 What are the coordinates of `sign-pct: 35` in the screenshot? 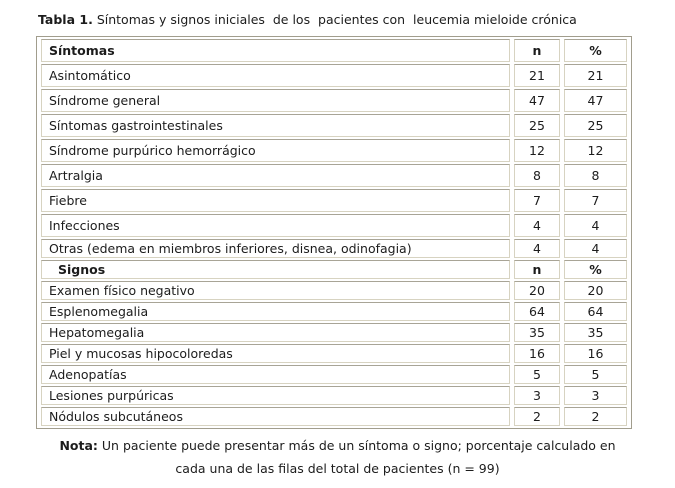 It's located at (595, 332).